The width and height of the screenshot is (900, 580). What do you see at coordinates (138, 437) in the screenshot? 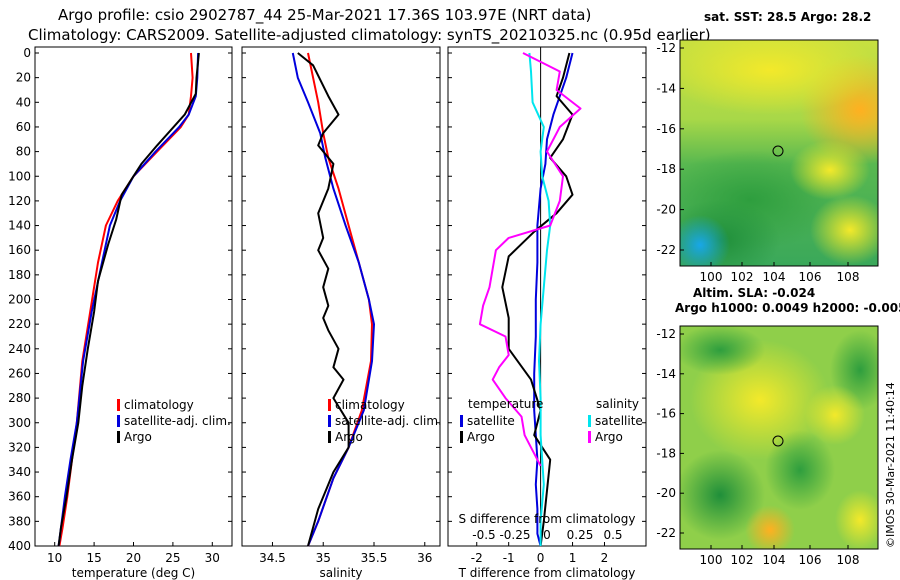
I see `legend-label-1: Argo` at bounding box center [138, 437].